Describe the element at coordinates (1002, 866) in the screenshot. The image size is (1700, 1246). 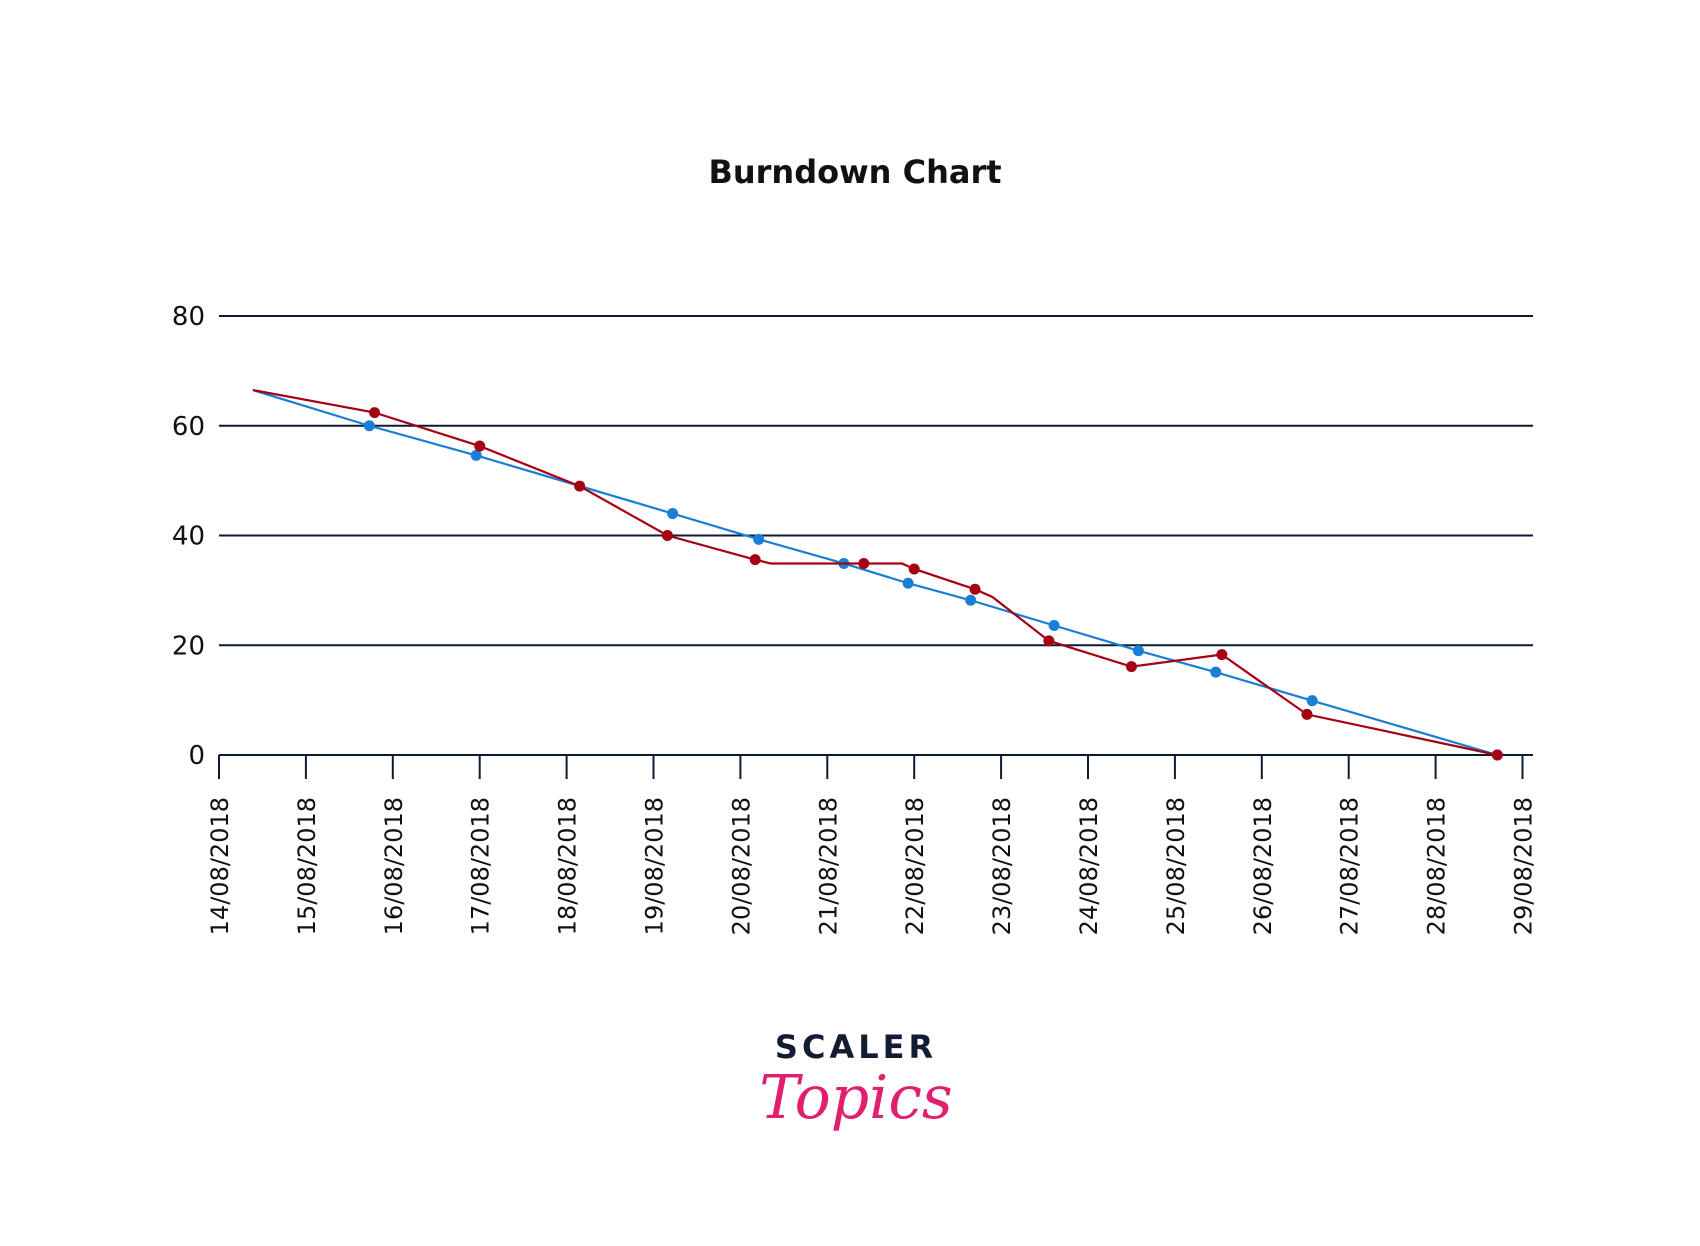
I see `x-tick-label: 23/08/2018` at that location.